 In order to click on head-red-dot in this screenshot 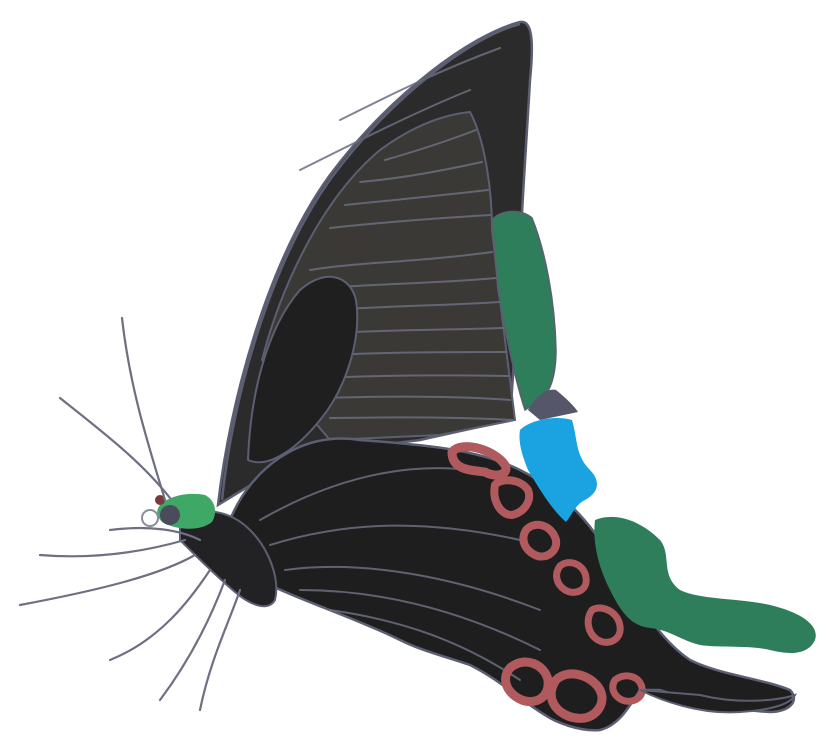, I will do `click(160, 500)`.